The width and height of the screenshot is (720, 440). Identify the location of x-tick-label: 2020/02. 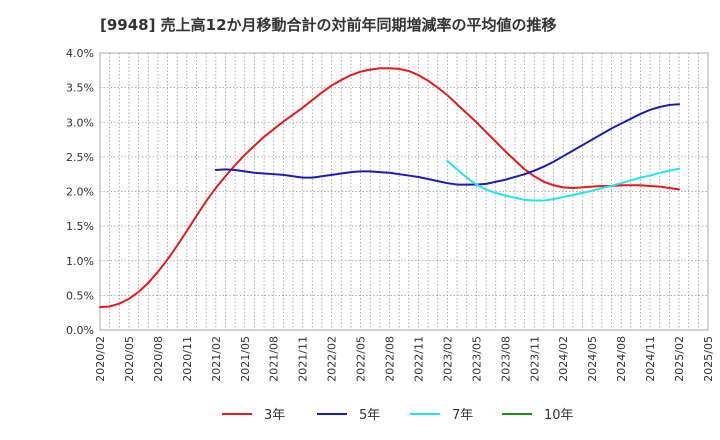
(100, 359).